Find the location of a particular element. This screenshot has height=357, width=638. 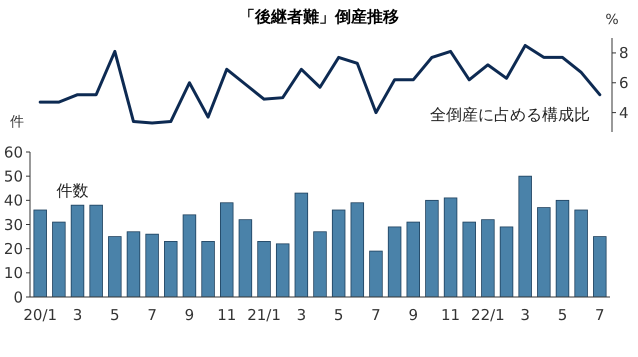

y-tick-label: 20 is located at coordinates (13, 249).